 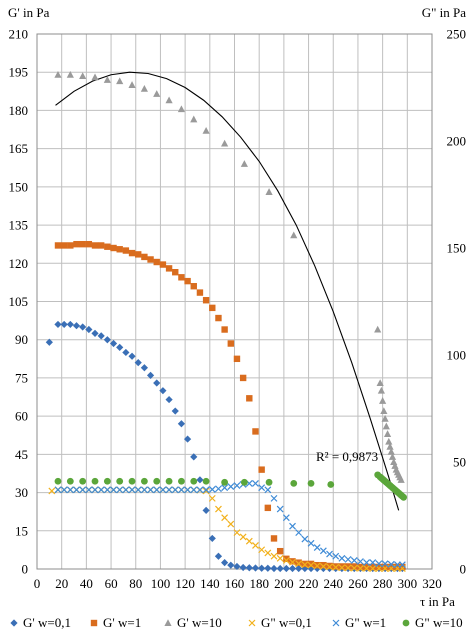 What do you see at coordinates (210, 583) in the screenshot?
I see `x-tick-label: 140` at bounding box center [210, 583].